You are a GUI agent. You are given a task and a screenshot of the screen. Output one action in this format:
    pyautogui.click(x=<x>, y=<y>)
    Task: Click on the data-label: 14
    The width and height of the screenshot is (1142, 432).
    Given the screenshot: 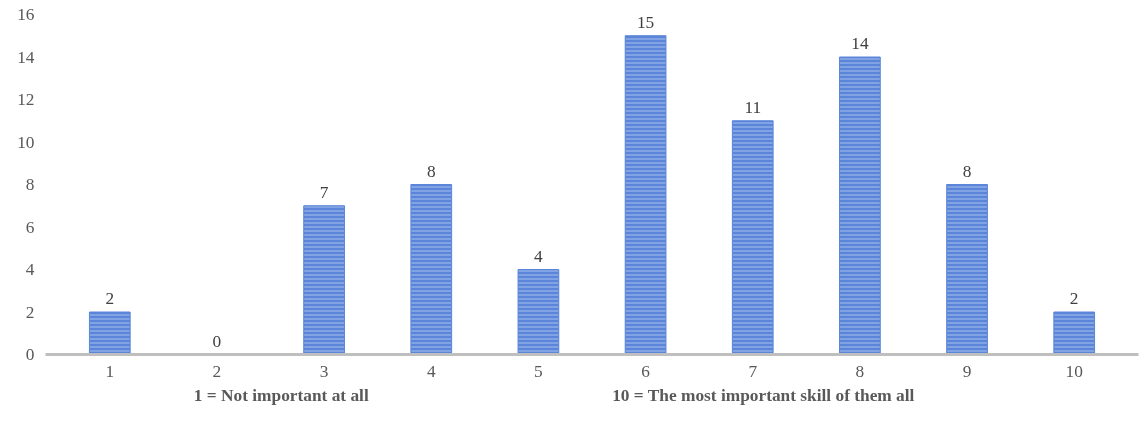 What is the action you would take?
    pyautogui.click(x=860, y=43)
    